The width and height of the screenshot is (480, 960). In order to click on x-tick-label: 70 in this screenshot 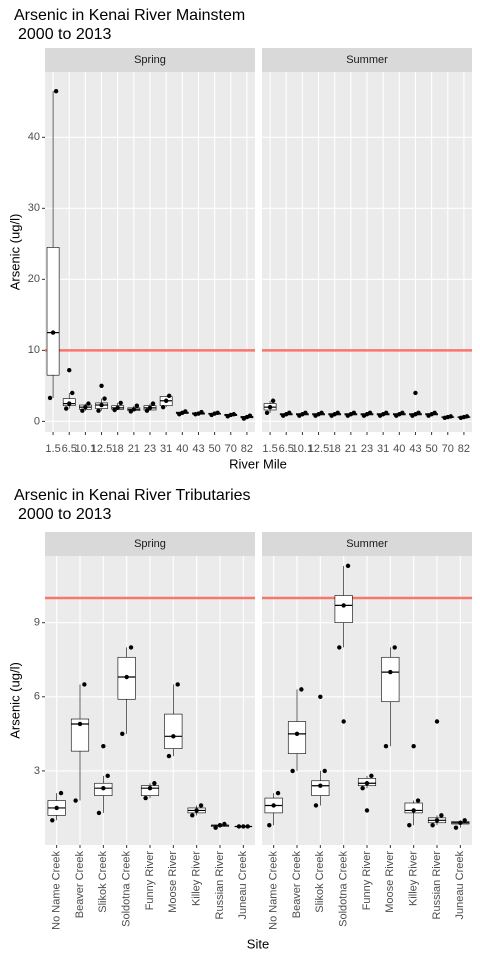, I will do `click(231, 449)`.